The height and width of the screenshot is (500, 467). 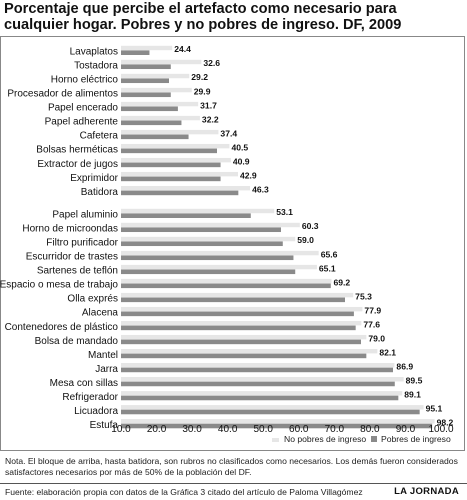 I want to click on footer-divider, so click(x=233, y=483).